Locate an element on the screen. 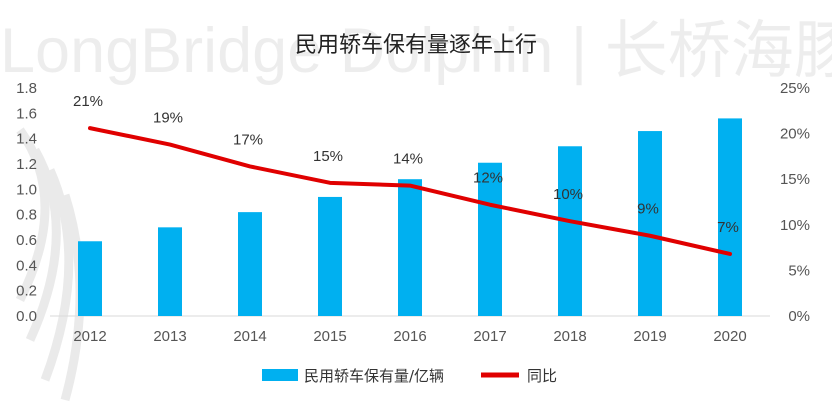 Image resolution: width=832 pixels, height=406 pixels. bar-2013 is located at coordinates (170, 271).